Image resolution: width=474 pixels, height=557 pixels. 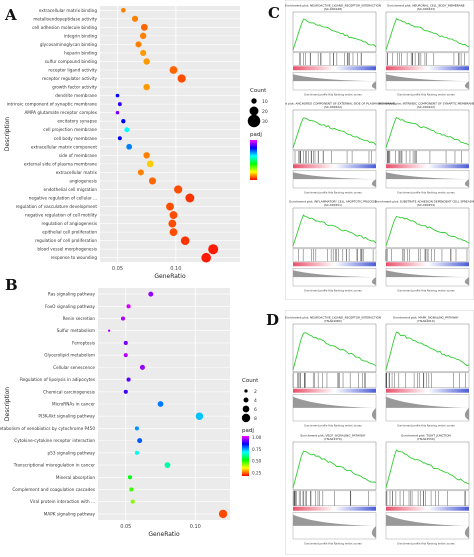 I want to click on category-label: angiogenesis, so click(x=83, y=180).